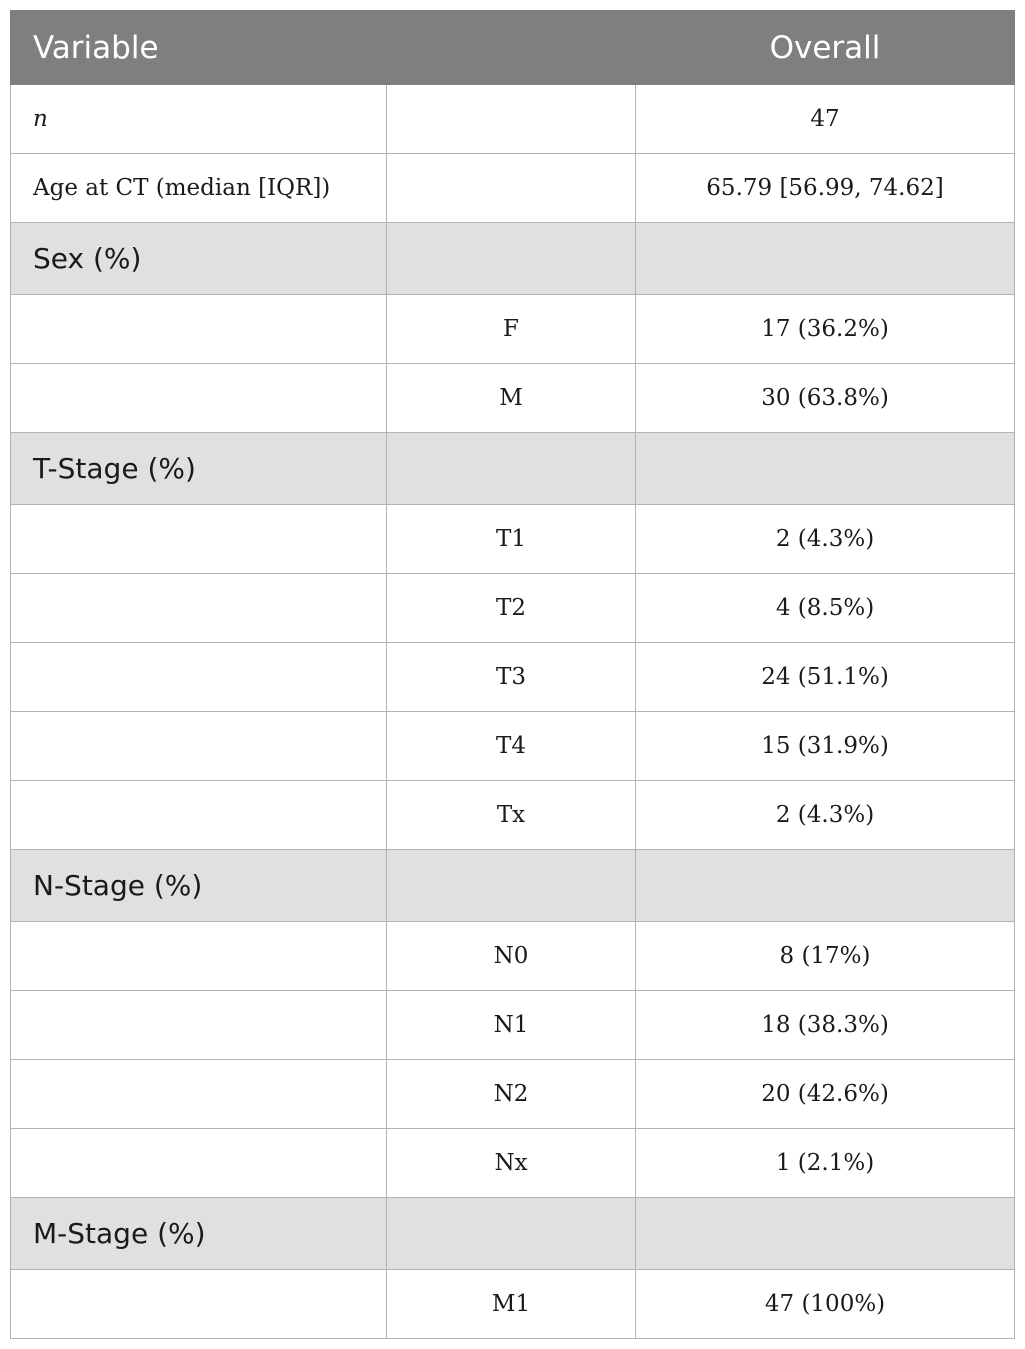 This screenshot has width=1025, height=1349. I want to click on row-level: M1, so click(511, 1304).